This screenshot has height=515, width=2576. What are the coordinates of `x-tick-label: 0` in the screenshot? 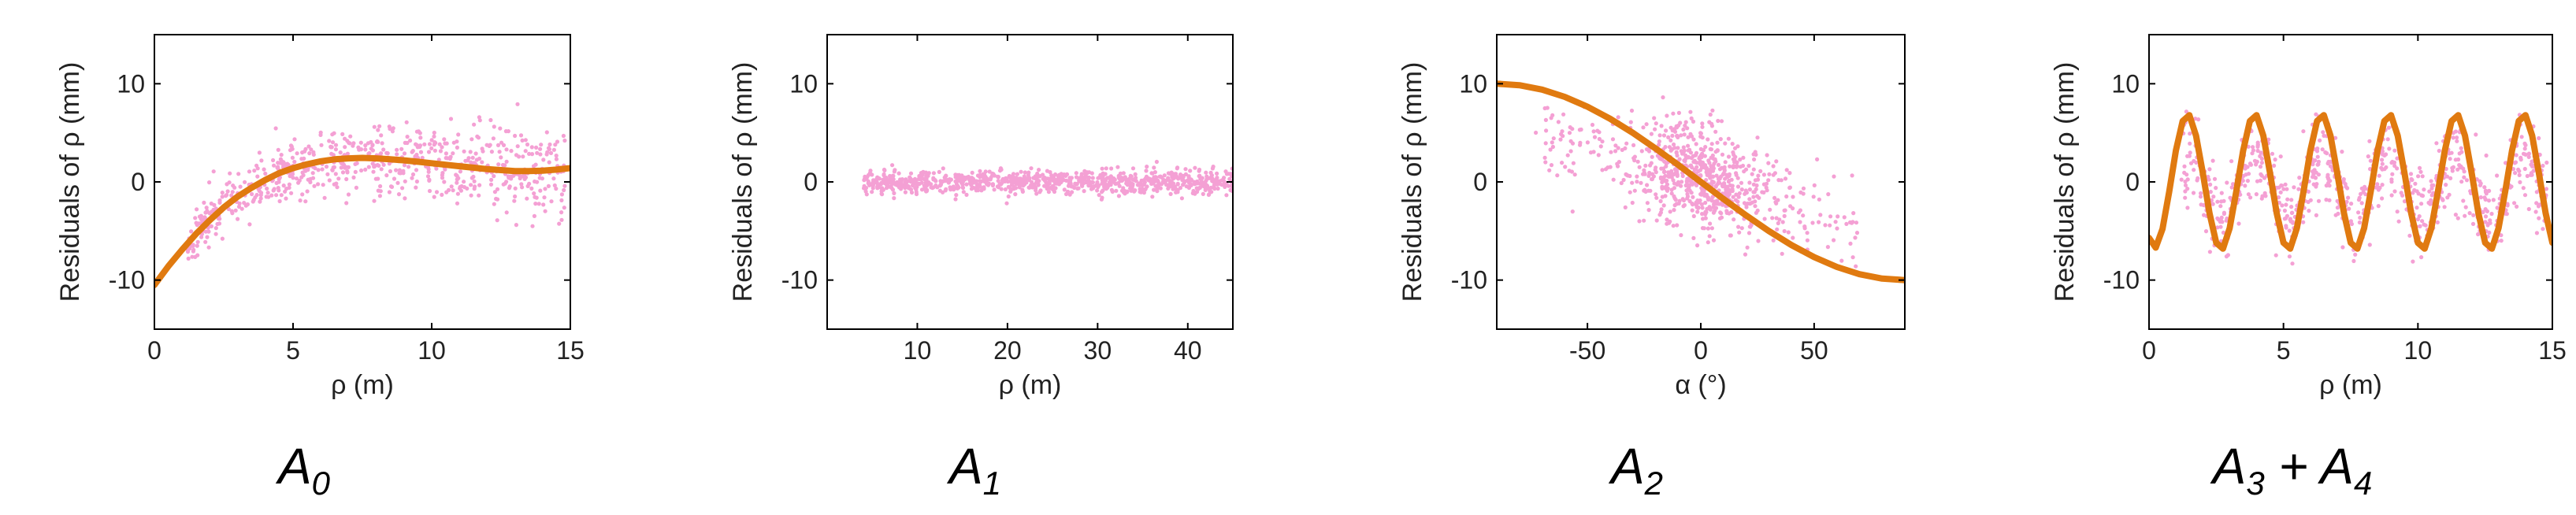 It's located at (2149, 350).